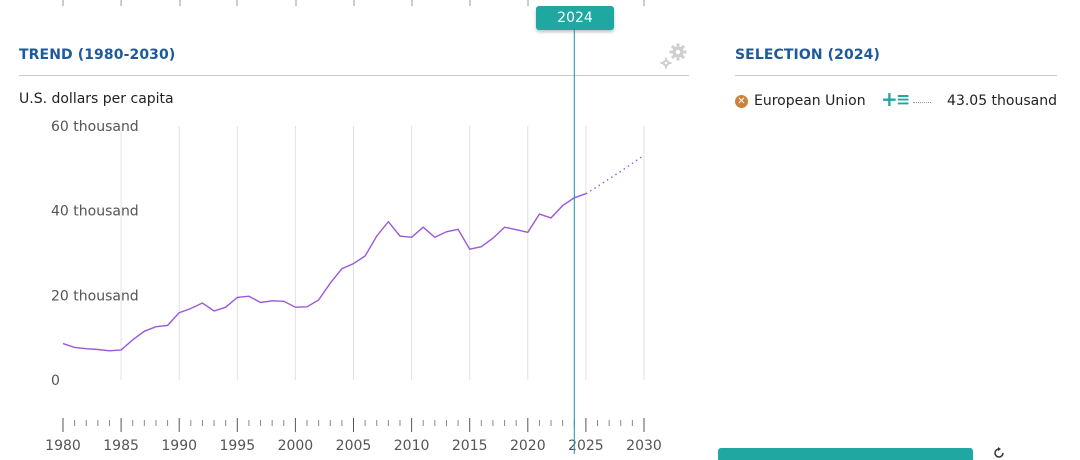 The image size is (1080, 460). What do you see at coordinates (179, 446) in the screenshot?
I see `x-tick-label-1990: 1990` at bounding box center [179, 446].